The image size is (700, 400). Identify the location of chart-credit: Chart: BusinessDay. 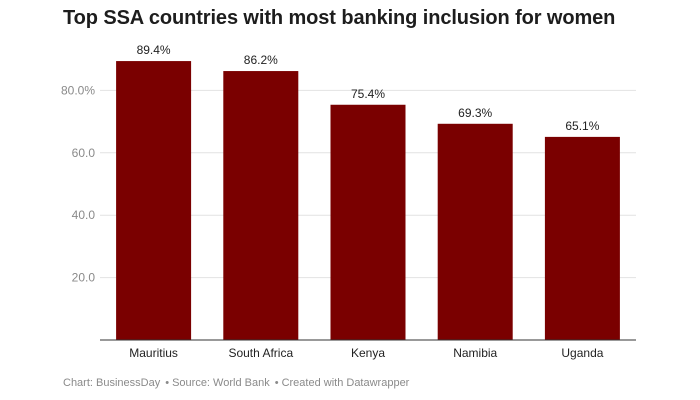
(112, 383).